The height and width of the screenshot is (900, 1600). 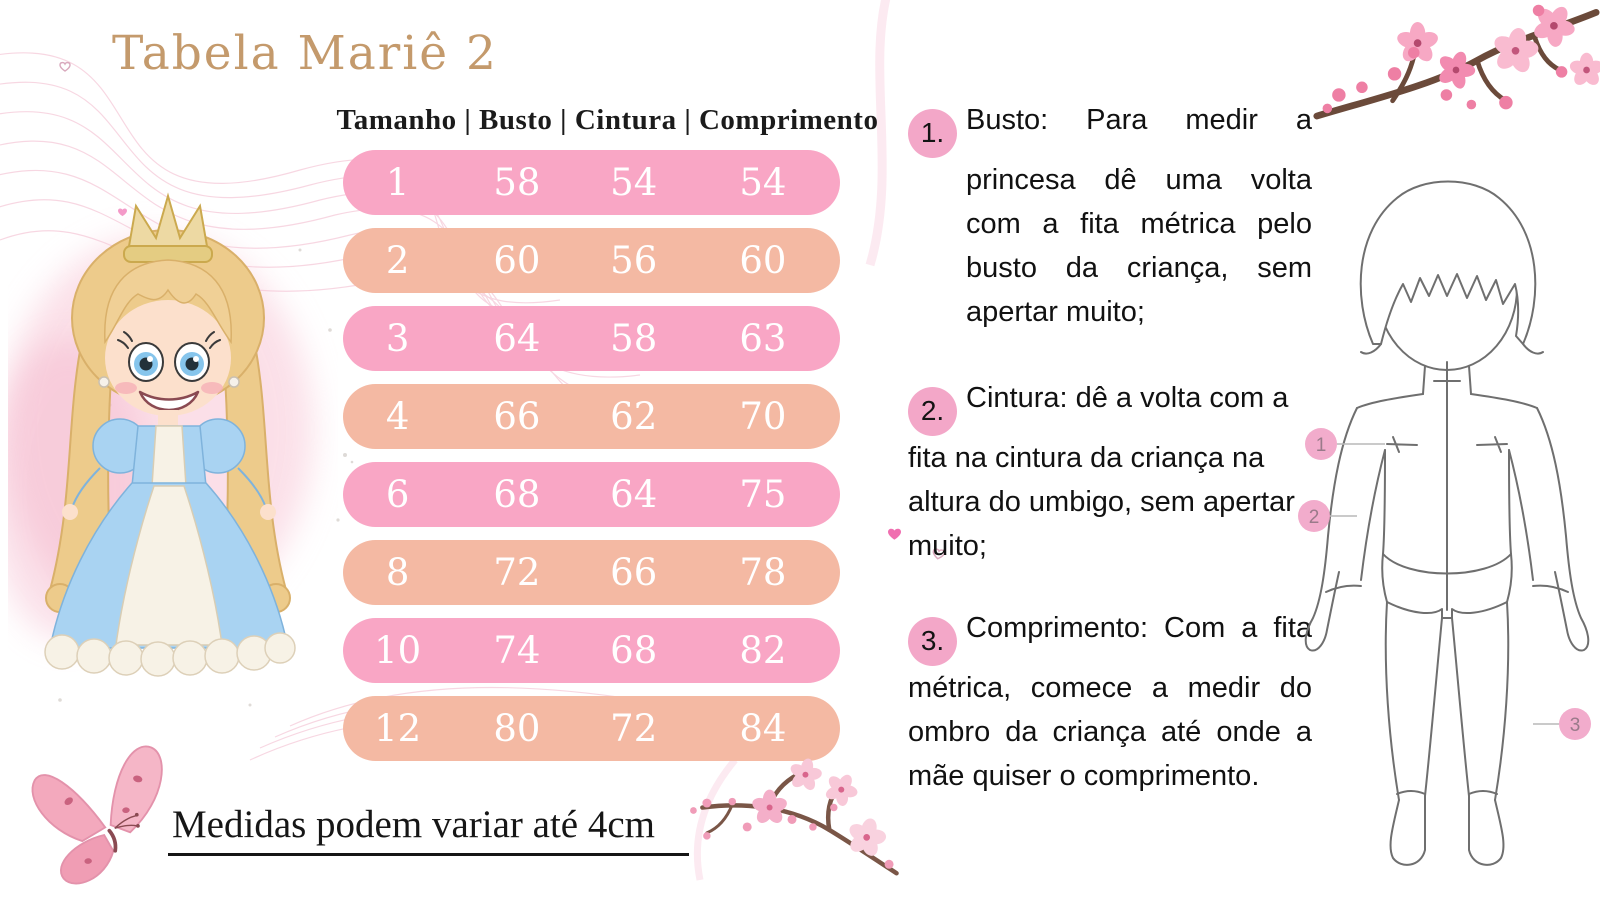 I want to click on table-row: 8 72 66 78, so click(x=591, y=572).